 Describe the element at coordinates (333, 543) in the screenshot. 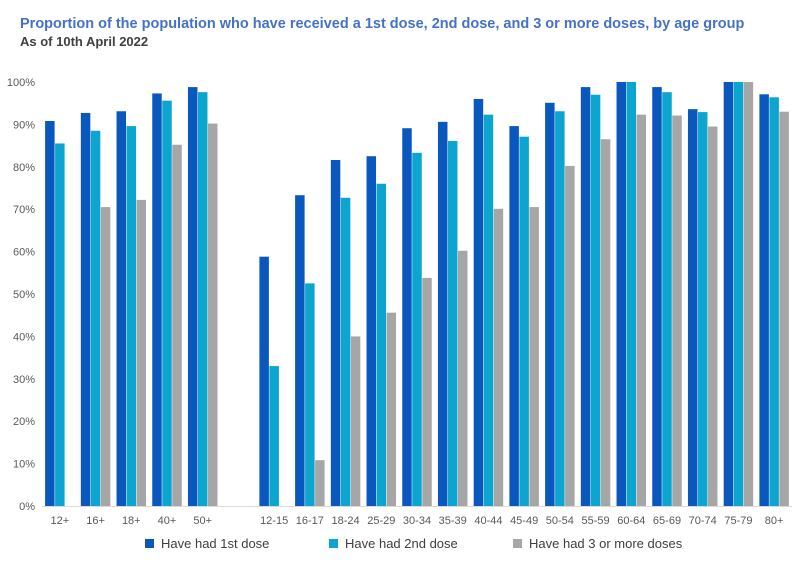

I see `legend-swatch-2nd-dose` at that location.